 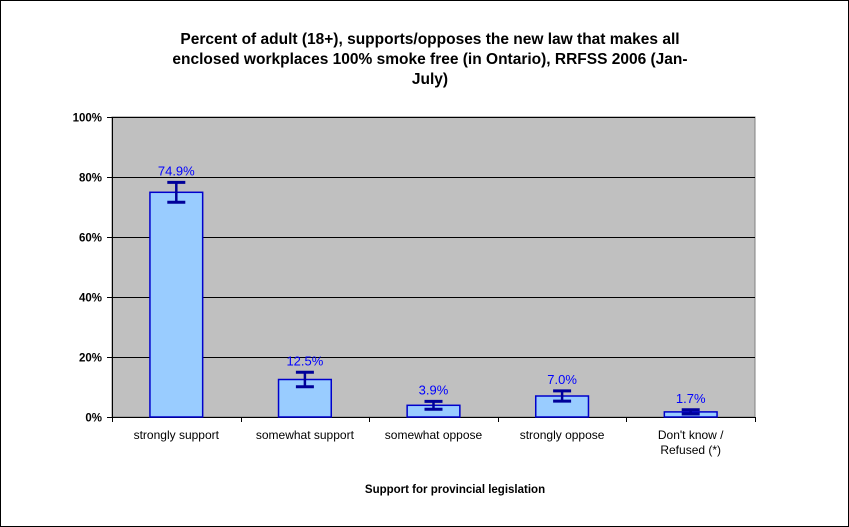 What do you see at coordinates (434, 389) in the screenshot?
I see `data-label: 3.9%` at bounding box center [434, 389].